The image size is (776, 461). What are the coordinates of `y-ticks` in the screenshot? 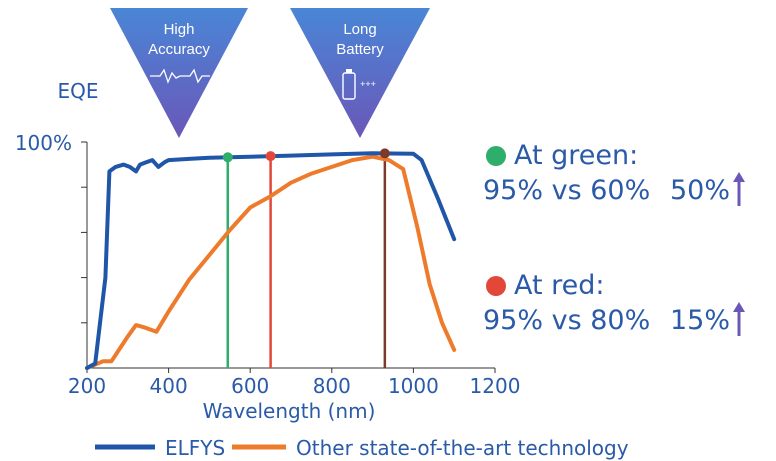 It's located at (84, 232).